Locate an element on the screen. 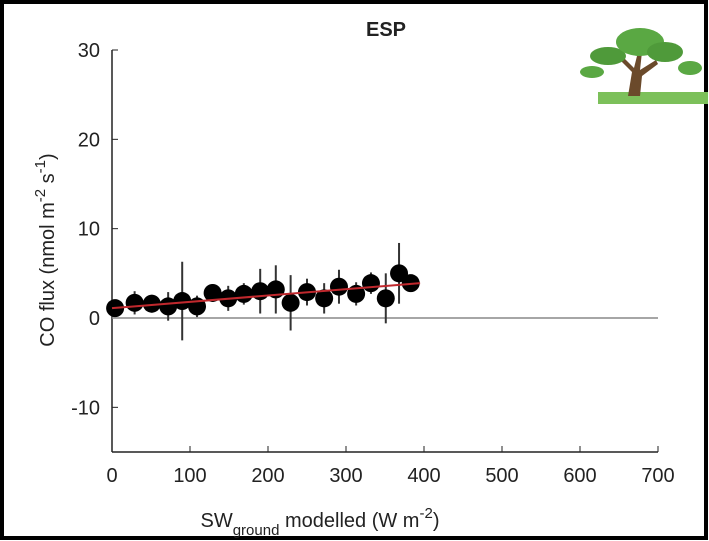 The width and height of the screenshot is (709, 541). x-tick-label: 200 is located at coordinates (267, 476).